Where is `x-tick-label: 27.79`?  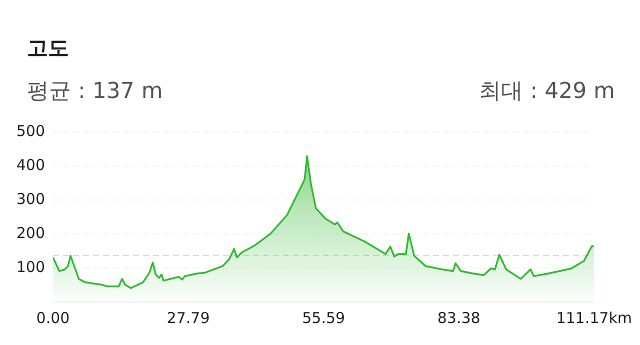
x-tick-label: 27.79 is located at coordinates (188, 317).